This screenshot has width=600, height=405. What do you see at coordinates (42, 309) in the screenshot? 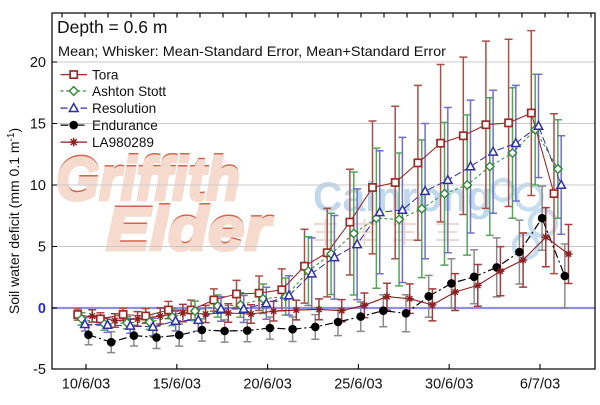
I see `svg-text: 0` at bounding box center [42, 309].